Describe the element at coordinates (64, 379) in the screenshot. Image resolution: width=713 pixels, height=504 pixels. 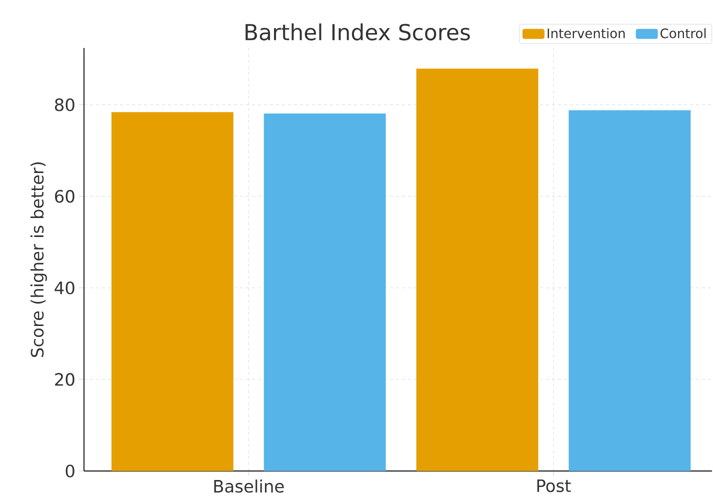
I see `y-tick-label: 20` at that location.